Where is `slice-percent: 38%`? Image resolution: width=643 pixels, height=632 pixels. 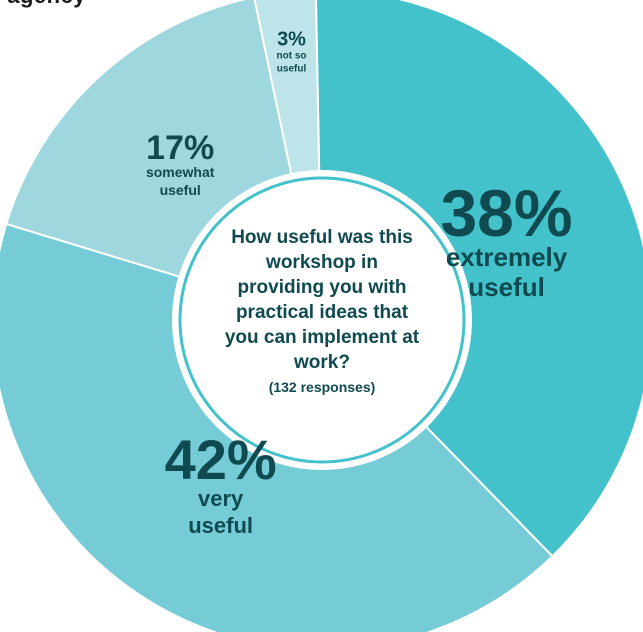 slice-percent: 38% is located at coordinates (506, 213).